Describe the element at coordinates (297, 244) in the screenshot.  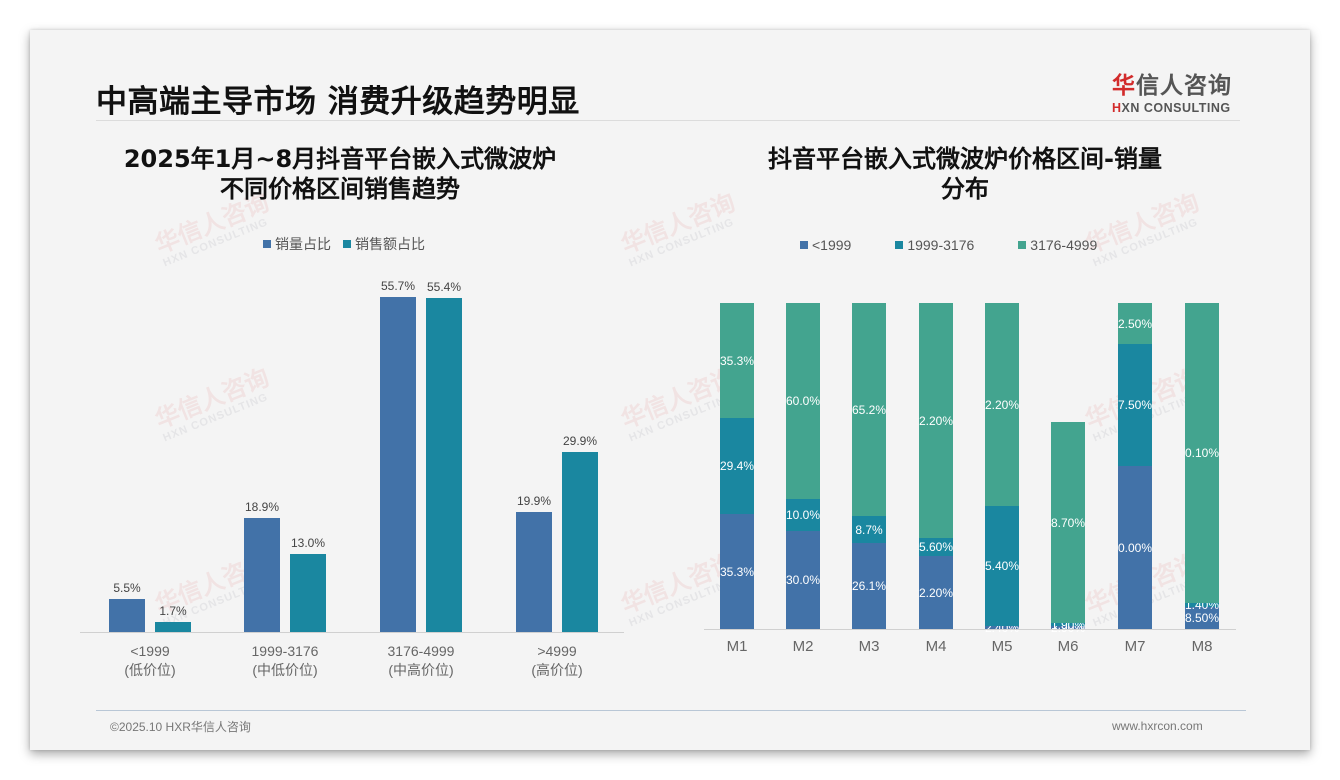
I see `legend-item-sales-volume: 销量占比` at that location.